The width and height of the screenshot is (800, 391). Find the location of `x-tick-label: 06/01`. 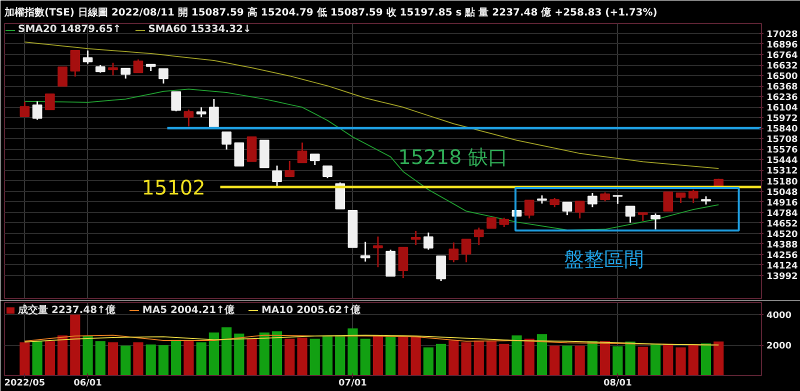

x-tick-label: 06/01 is located at coordinates (88, 383).